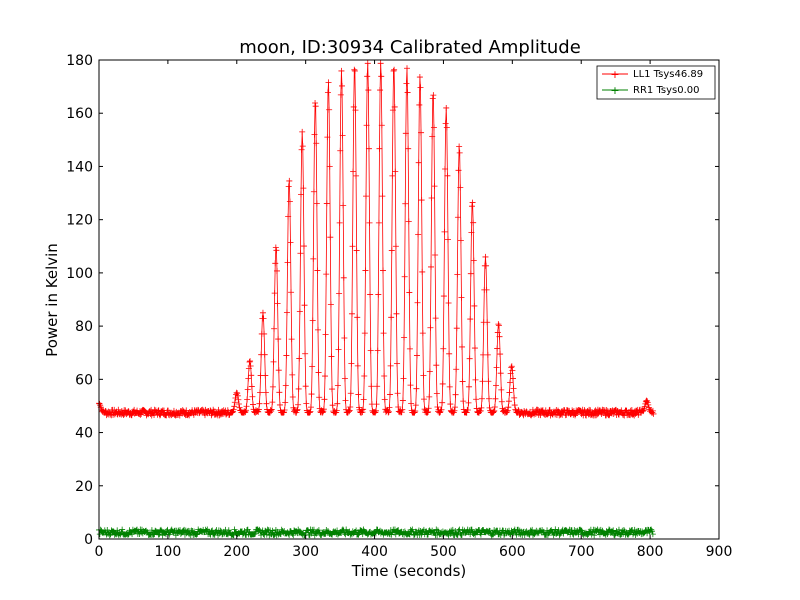 This screenshot has height=600, width=800. Describe the element at coordinates (666, 90) in the screenshot. I see `legend-entry-rr1: RR1 Tsys0.00` at that location.